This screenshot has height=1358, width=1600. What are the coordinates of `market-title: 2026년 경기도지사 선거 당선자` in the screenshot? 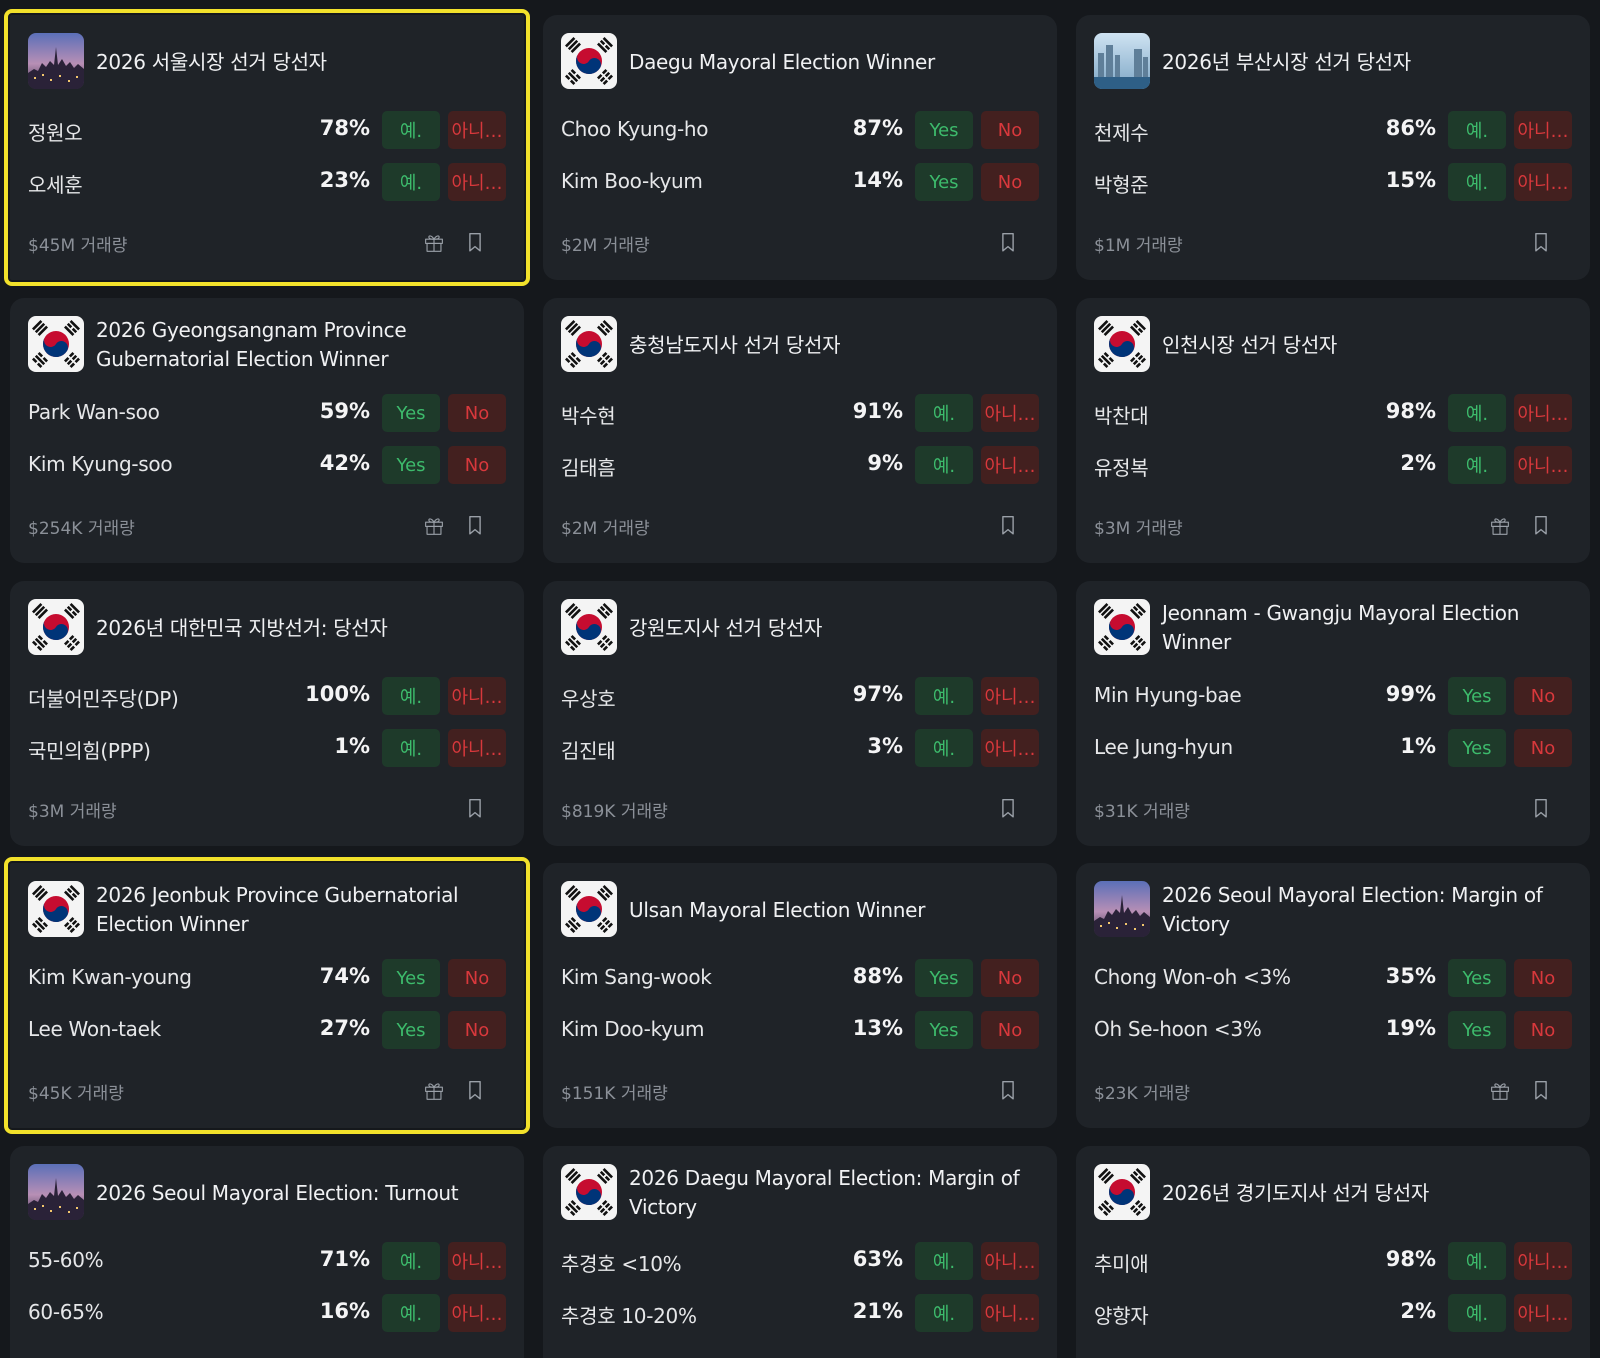 It's located at (1295, 1192).